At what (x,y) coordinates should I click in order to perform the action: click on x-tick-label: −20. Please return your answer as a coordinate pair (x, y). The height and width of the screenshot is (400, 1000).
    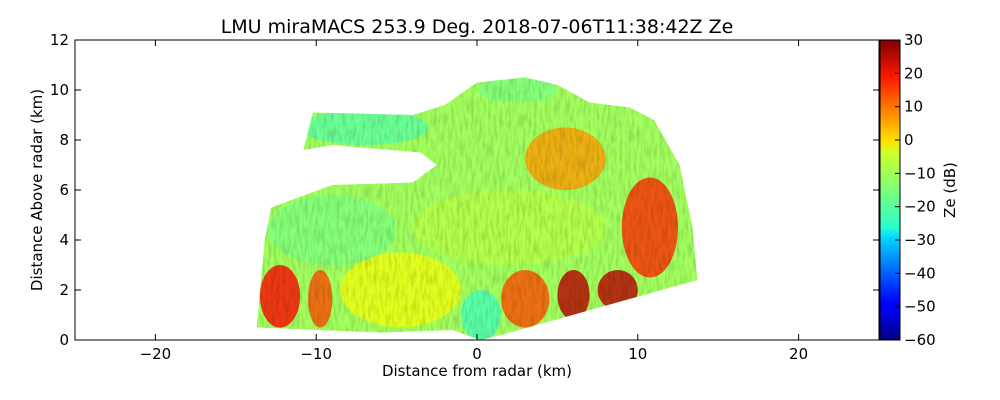
    Looking at the image, I should click on (156, 354).